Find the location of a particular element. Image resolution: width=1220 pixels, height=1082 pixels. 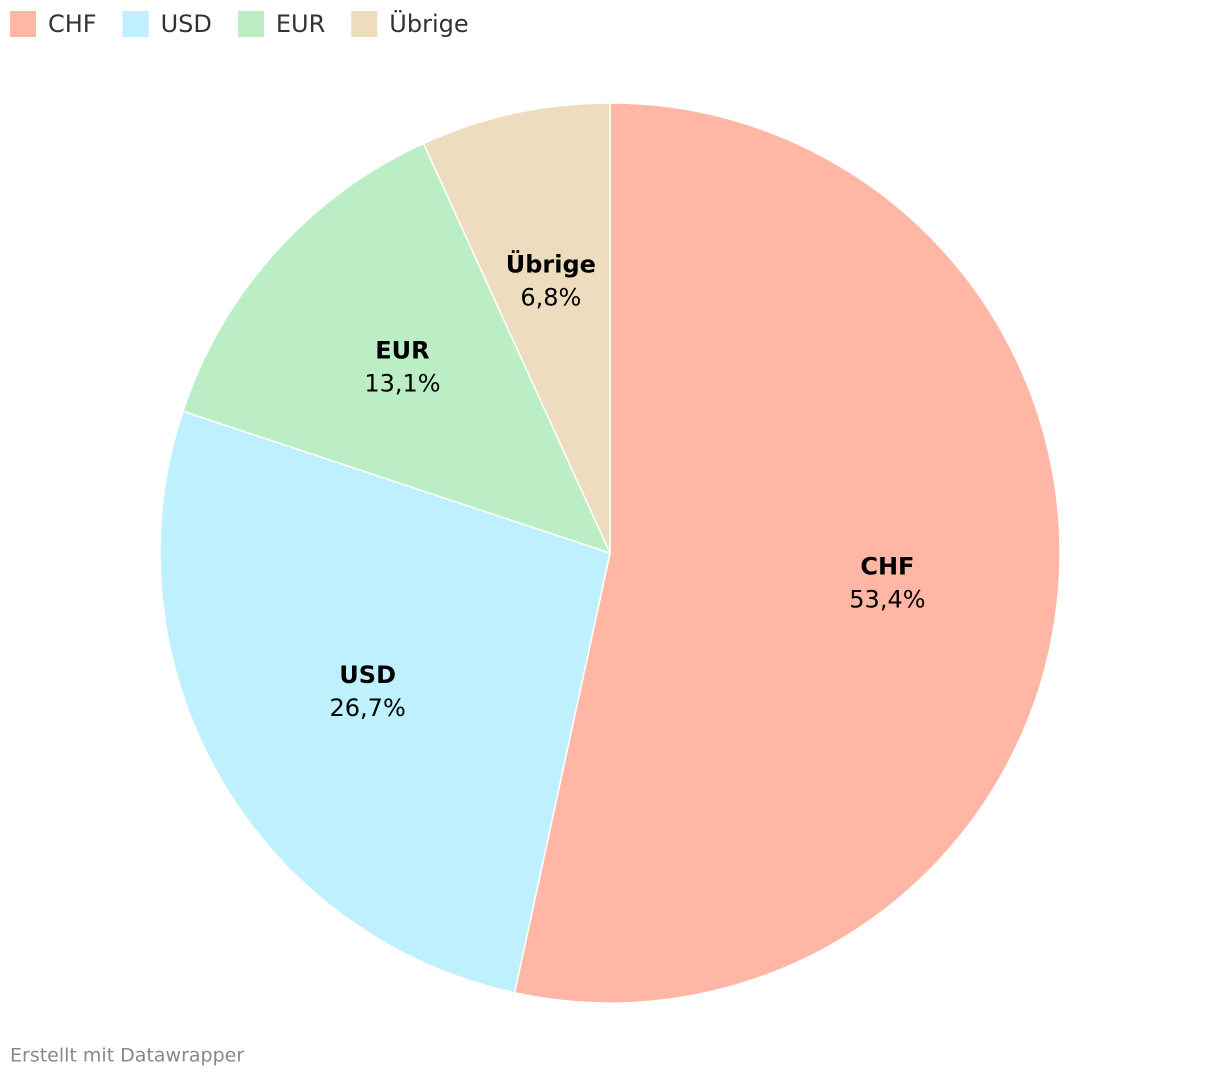

slice-category-label: Übrige is located at coordinates (551, 263).